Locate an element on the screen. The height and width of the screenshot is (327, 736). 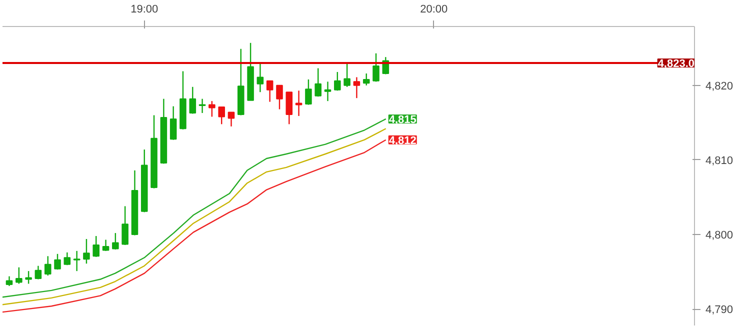
x-tick-label: 20:00 is located at coordinates (434, 10).